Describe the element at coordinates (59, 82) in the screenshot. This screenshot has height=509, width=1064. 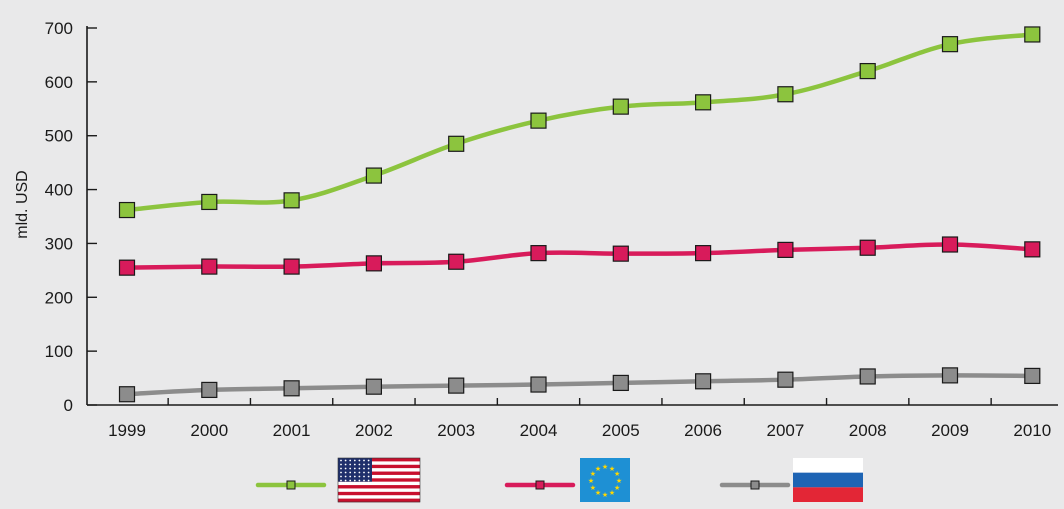
I see `y-tick-label: 600` at that location.